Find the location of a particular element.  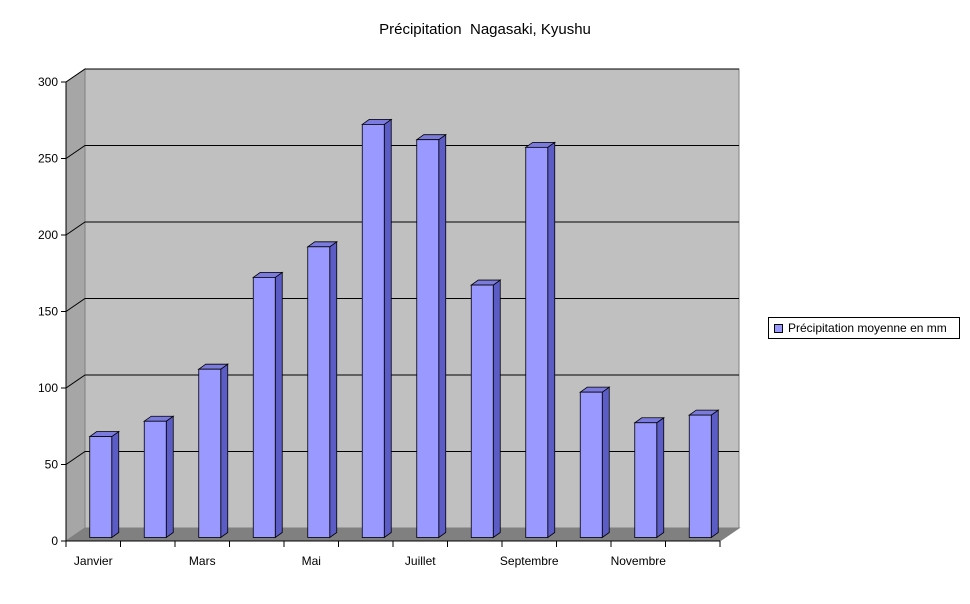

bar-juin is located at coordinates (377, 328).